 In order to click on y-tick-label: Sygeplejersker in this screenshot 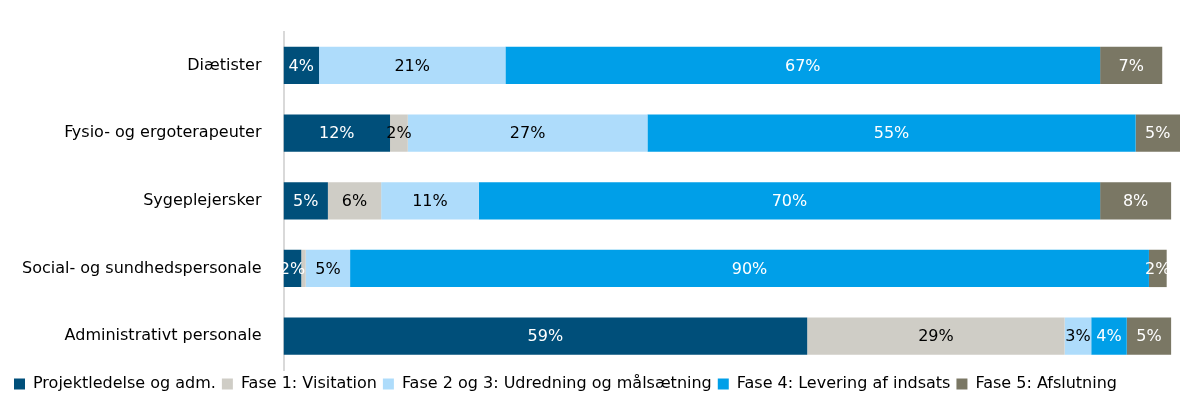, I will do `click(202, 199)`.